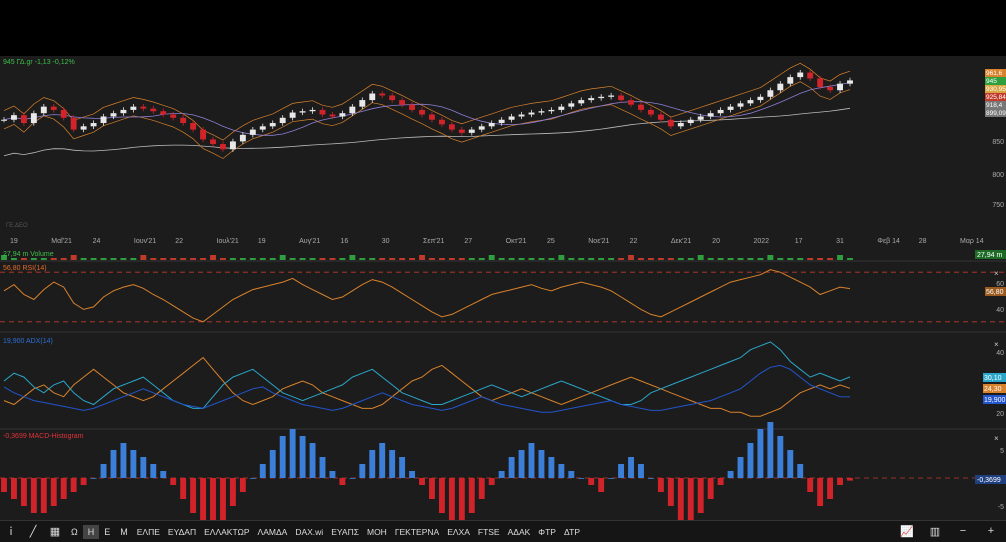 The image size is (1006, 542). I want to click on symbol-link: ΕΥΔΑΠ, so click(182, 531).